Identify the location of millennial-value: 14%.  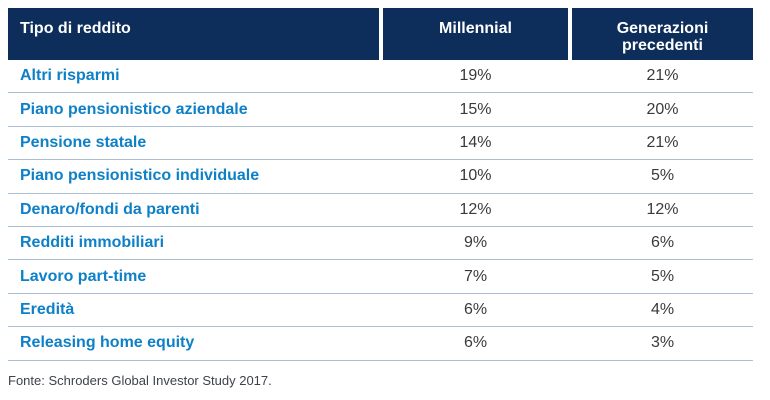
(475, 142).